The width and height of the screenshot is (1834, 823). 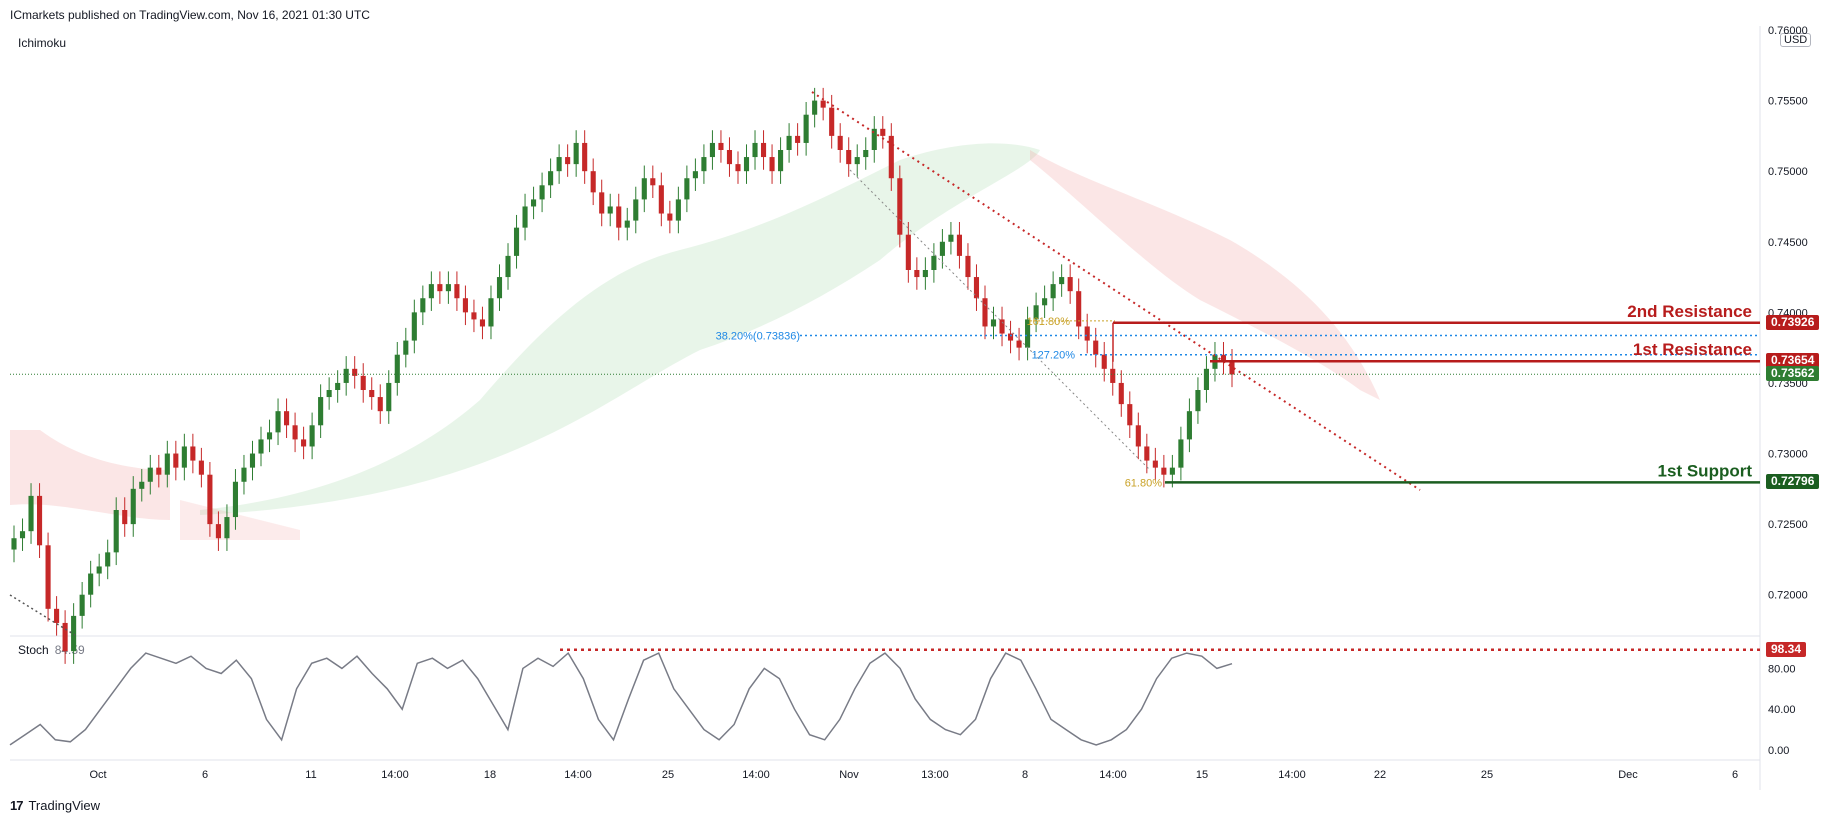 I want to click on price-tag: 0.73654, so click(x=1793, y=361).